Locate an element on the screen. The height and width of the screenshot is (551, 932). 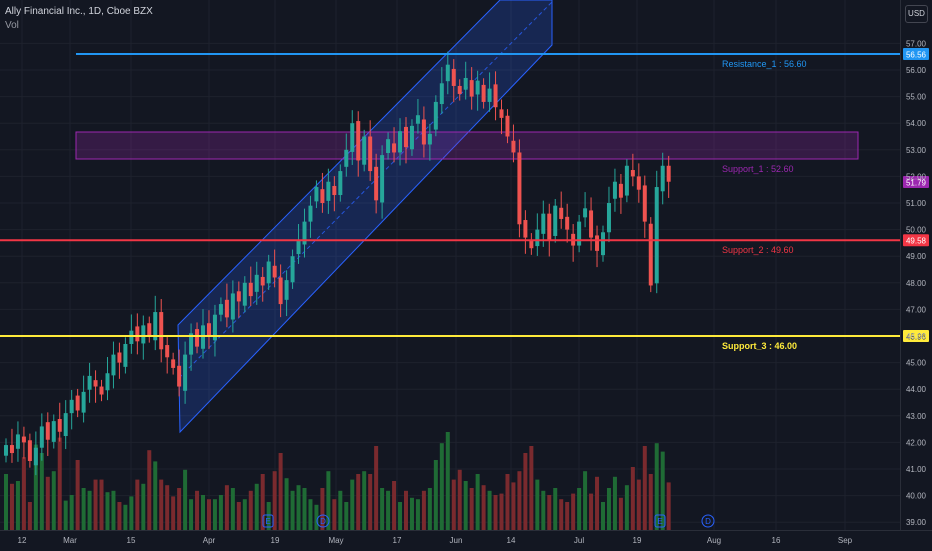
price-tick-label: 45.00 is located at coordinates (916, 363).